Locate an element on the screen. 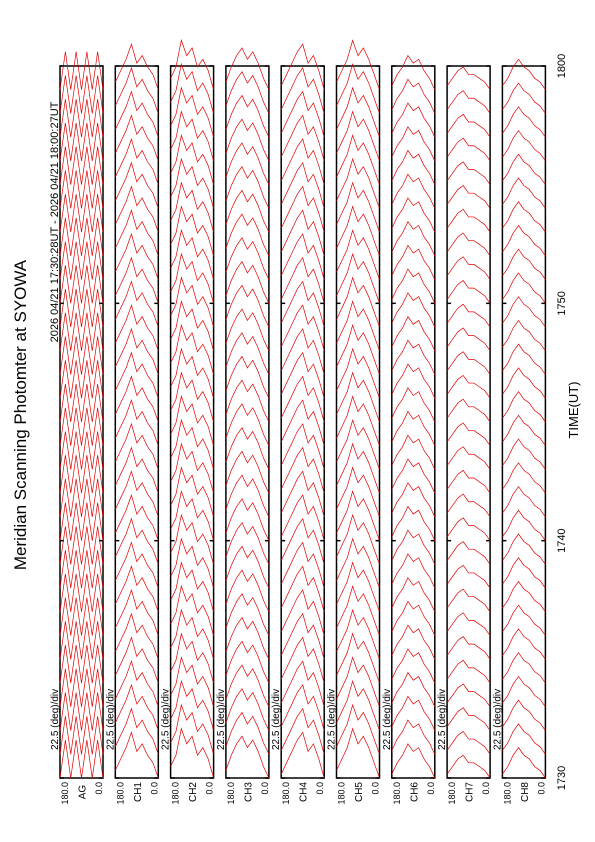 The width and height of the screenshot is (595, 842). panel-label: CH7 is located at coordinates (470, 792).